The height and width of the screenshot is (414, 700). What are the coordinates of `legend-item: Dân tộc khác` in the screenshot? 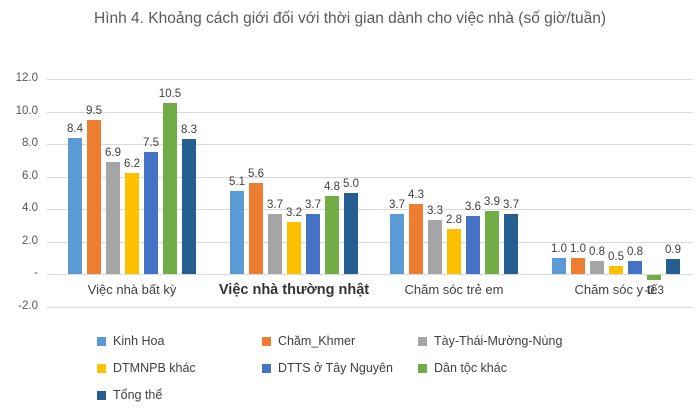 It's located at (490, 368).